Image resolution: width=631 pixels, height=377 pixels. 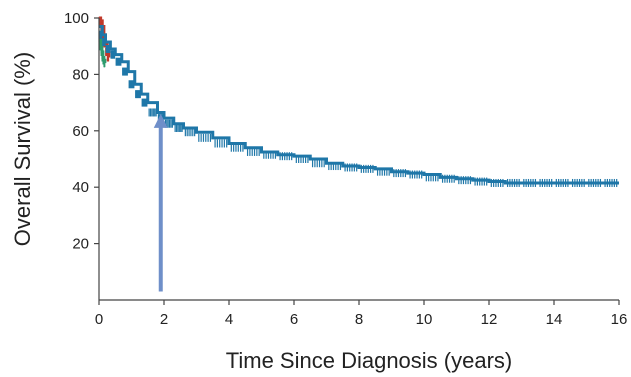 I want to click on annotation-arrow-head, so click(x=160, y=120).